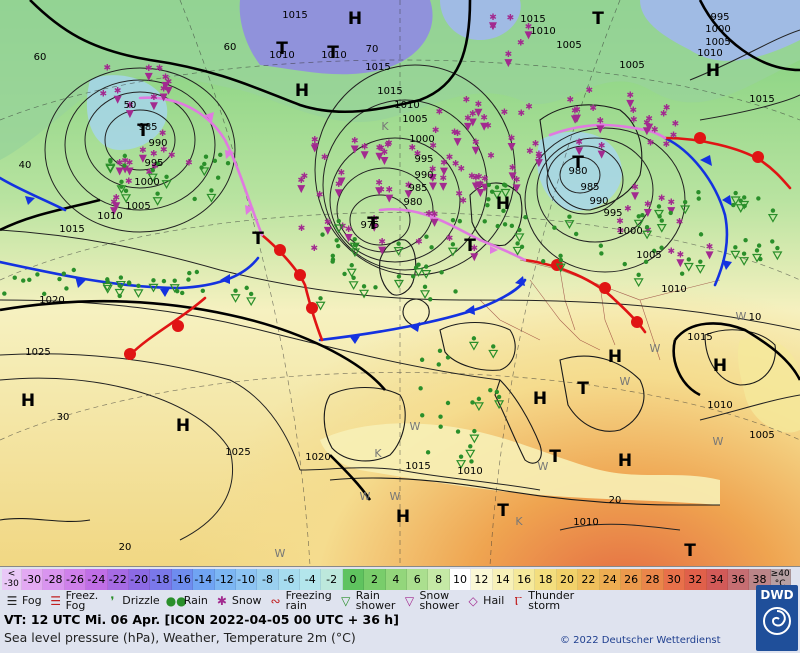 Image resolution: width=800 pixels, height=653 pixels. What do you see at coordinates (237, 452) in the screenshot?
I see `isobar-label: 1025` at bounding box center [237, 452].